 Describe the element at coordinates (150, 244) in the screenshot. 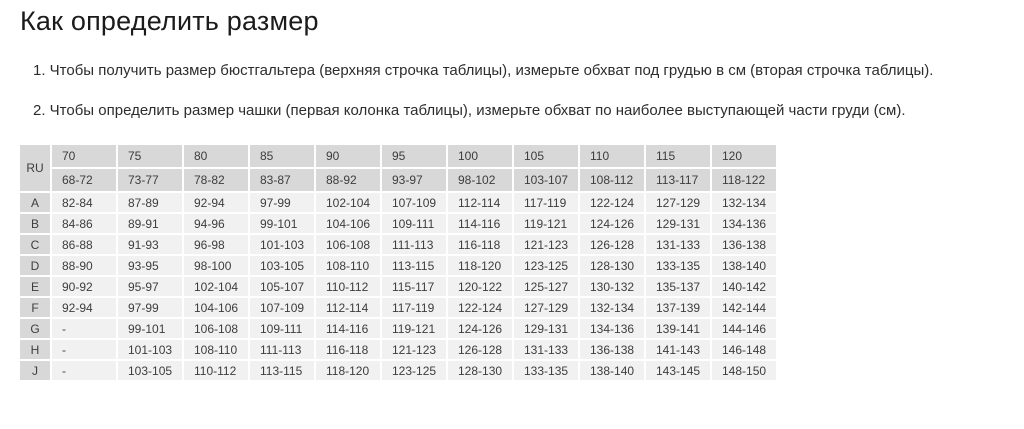

I see `bust-range-cell: 91-93` at that location.